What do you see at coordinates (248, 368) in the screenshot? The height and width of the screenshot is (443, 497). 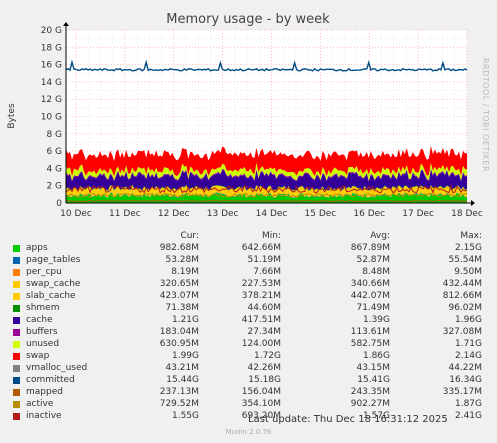 I see `legend-row-vmalloc-used: vmalloc_used 43.21M 42.26M 43.15M 44.22M` at bounding box center [248, 368].